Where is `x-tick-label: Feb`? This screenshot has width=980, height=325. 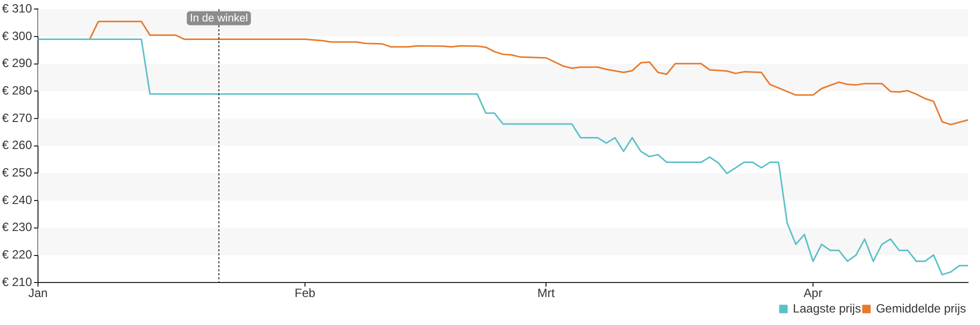 x-tick-label: Feb is located at coordinates (305, 293).